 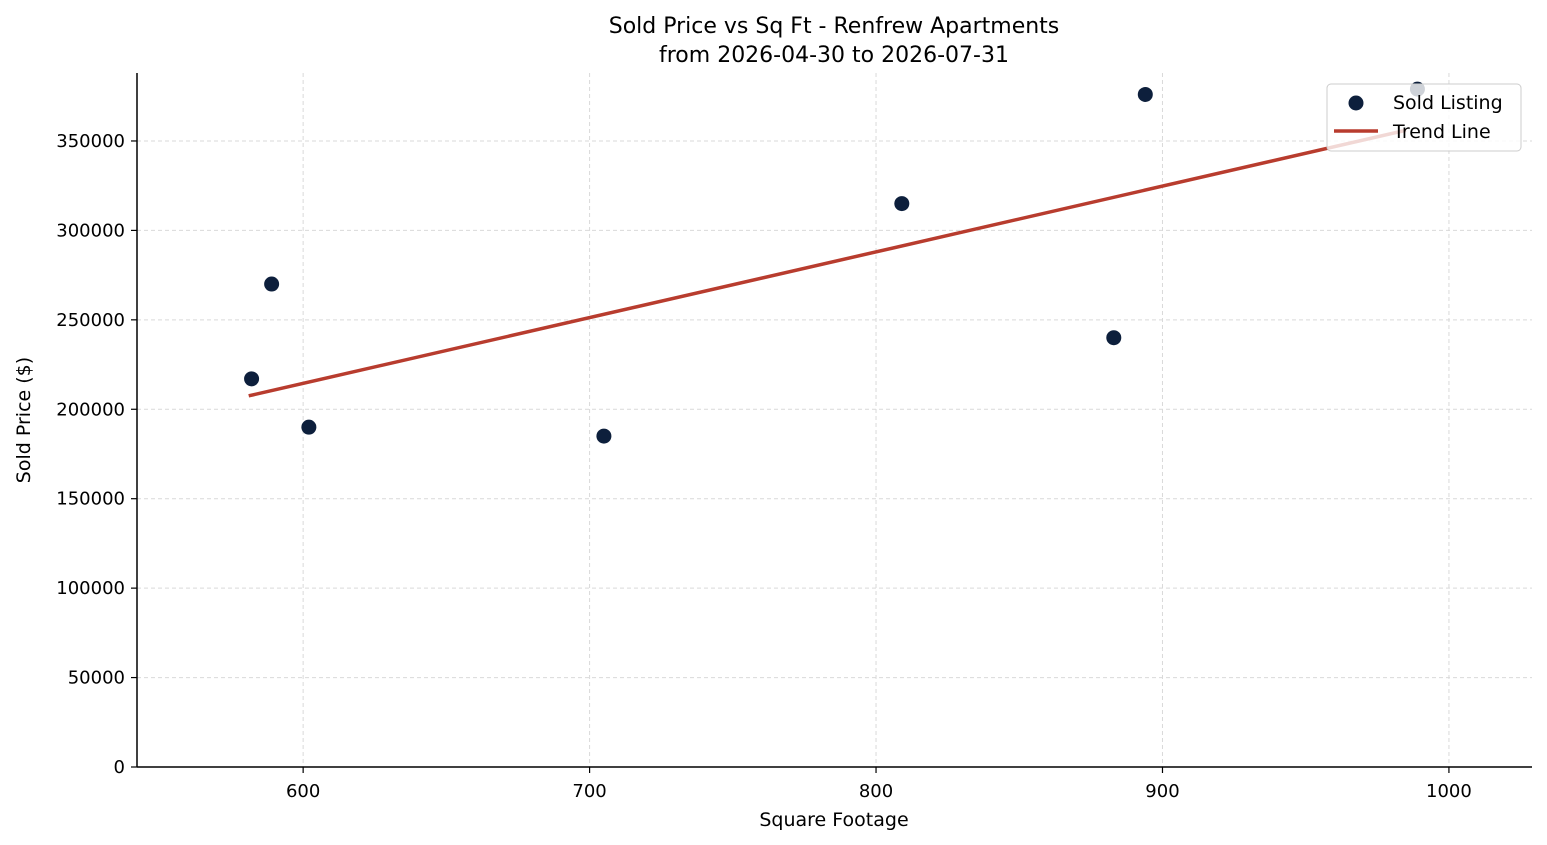 What do you see at coordinates (834, 26) in the screenshot?
I see `chart-title: Sold Price vs Sq Ft - Renfrew Apartments` at bounding box center [834, 26].